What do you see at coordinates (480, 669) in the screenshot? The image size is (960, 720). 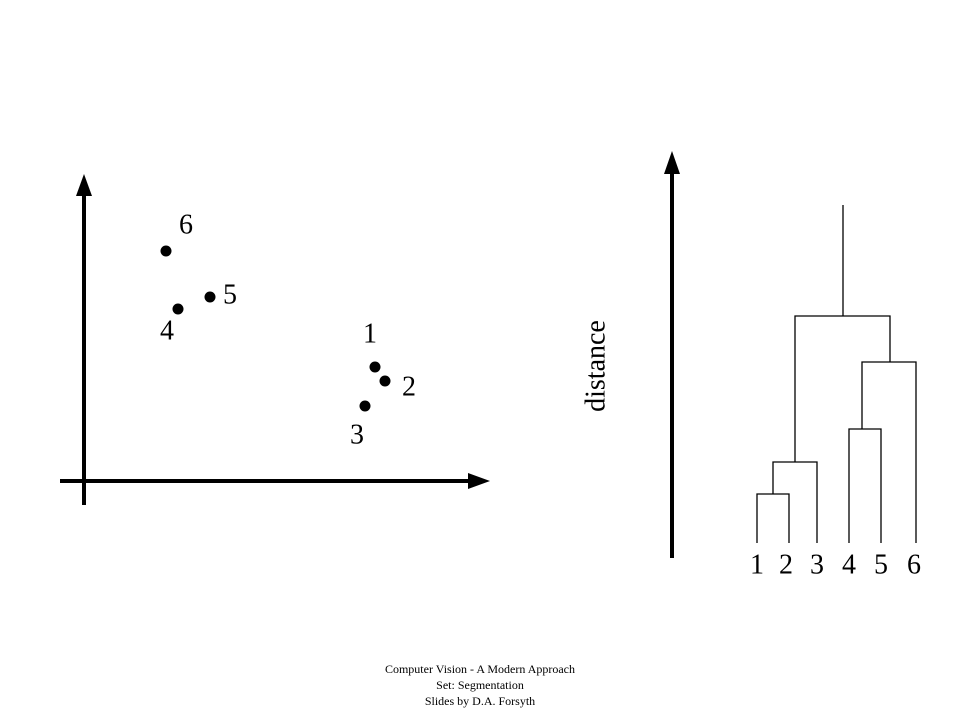 I see `footer-line: Computer Vision - A Modern Approach` at bounding box center [480, 669].